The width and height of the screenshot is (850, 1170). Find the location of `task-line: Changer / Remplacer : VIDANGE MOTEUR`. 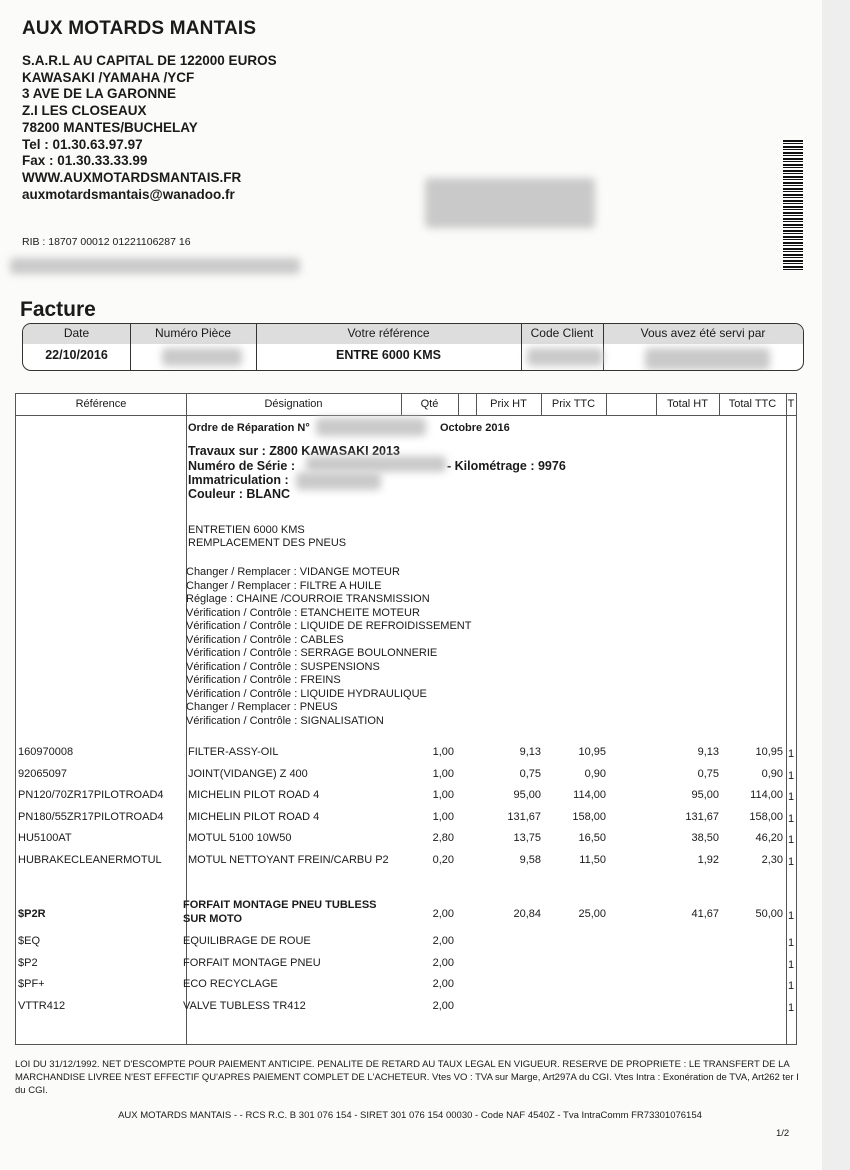

task-line: Changer / Remplacer : VIDANGE MOTEUR is located at coordinates (293, 572).